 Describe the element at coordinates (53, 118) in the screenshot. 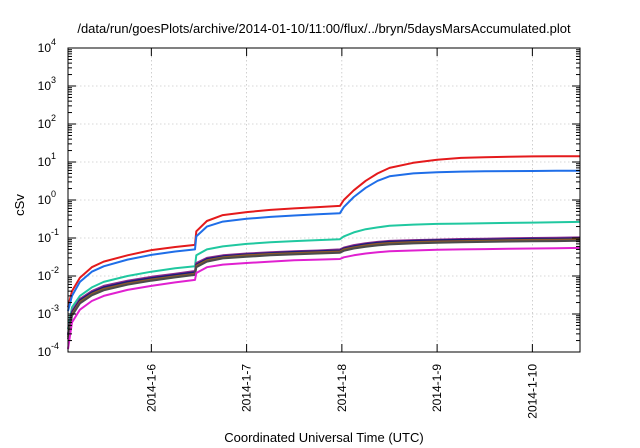

I see `y-tick-exponent: 2` at that location.